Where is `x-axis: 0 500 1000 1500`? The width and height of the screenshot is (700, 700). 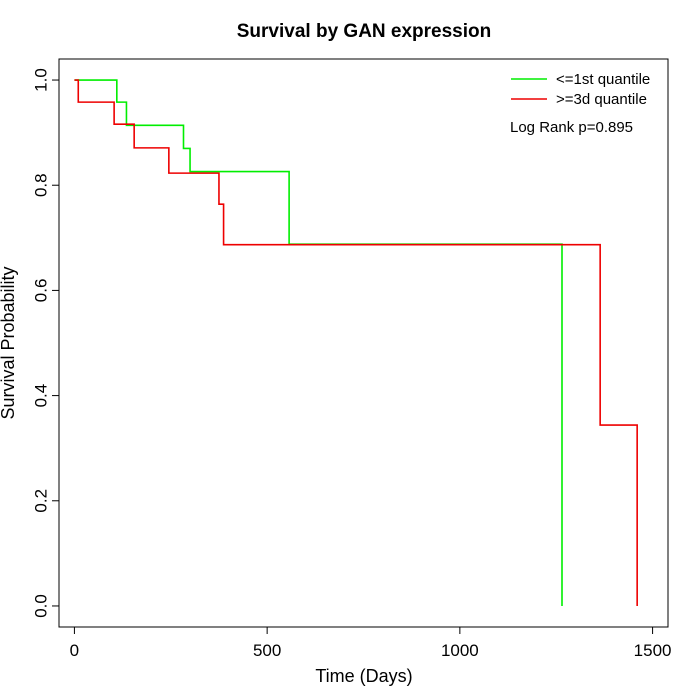
x-axis: 0 500 1000 1500 is located at coordinates (371, 643).